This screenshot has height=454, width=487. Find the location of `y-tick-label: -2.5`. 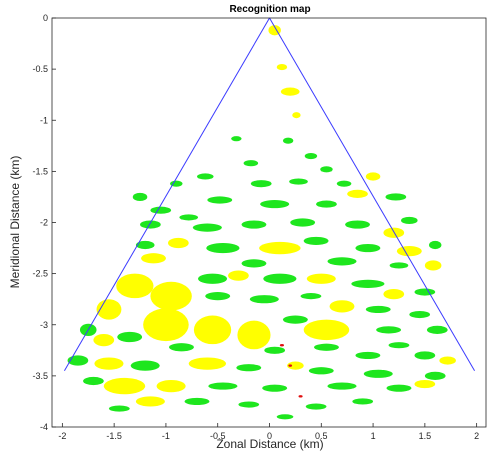

y-tick-label: -2.5 is located at coordinates (40, 274).